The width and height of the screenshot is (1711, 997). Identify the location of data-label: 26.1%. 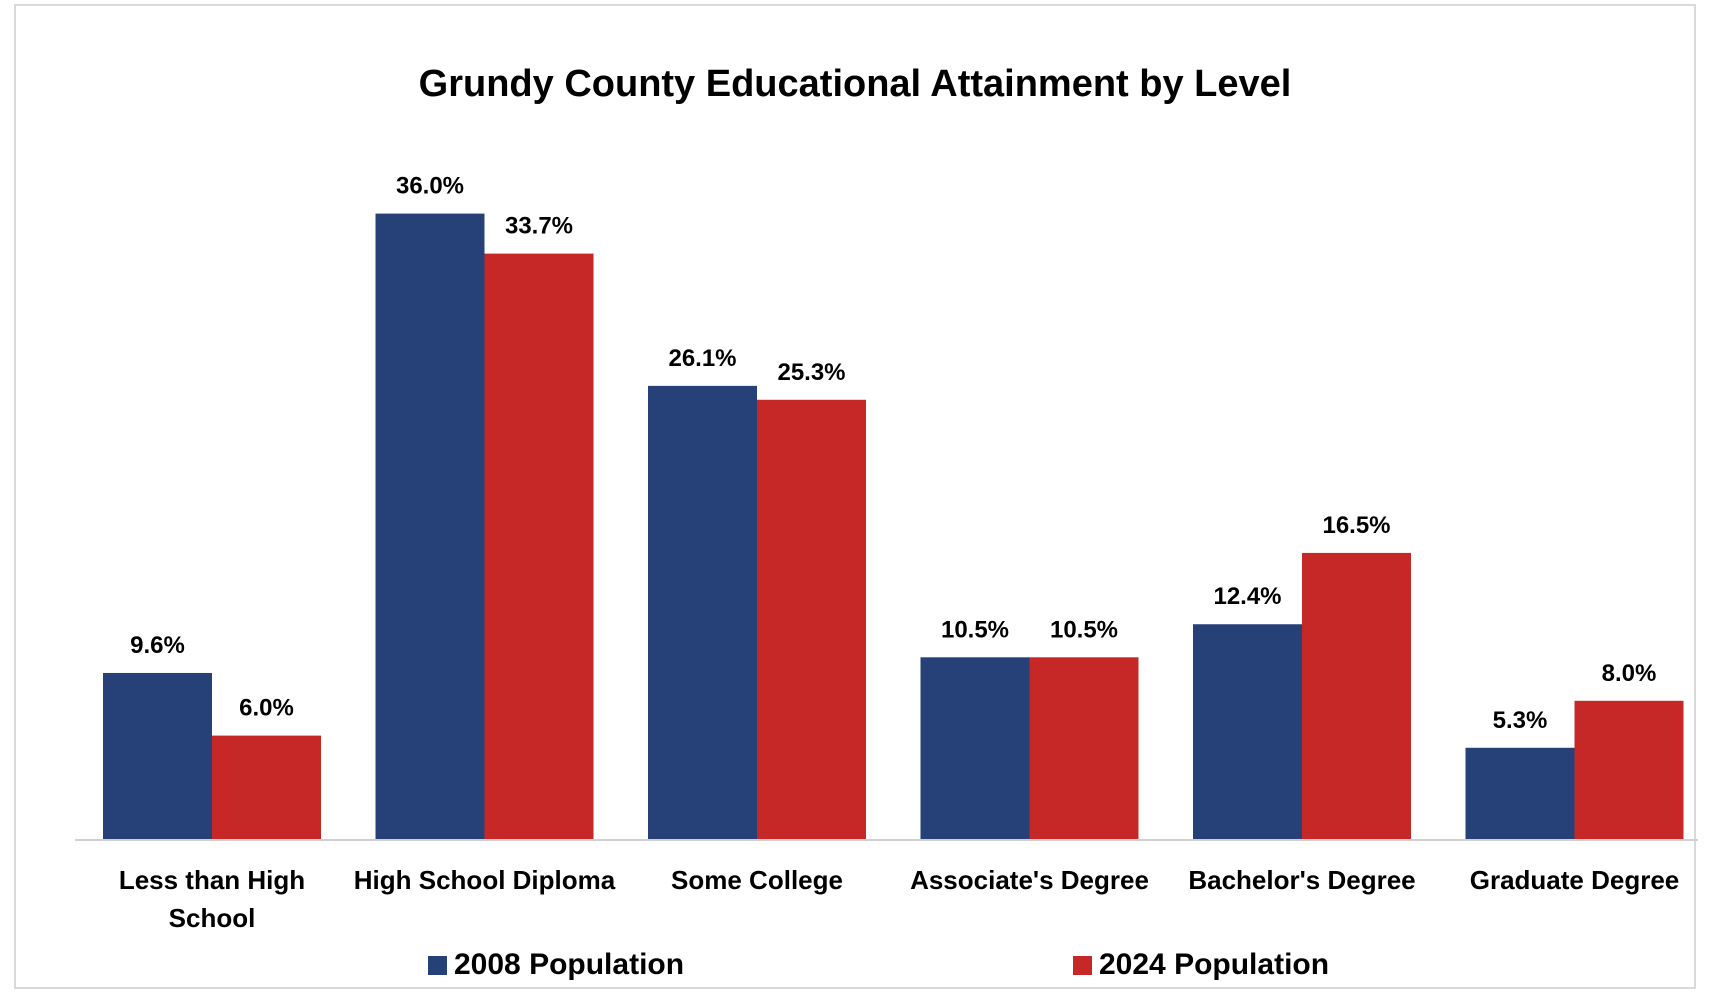
(702, 358).